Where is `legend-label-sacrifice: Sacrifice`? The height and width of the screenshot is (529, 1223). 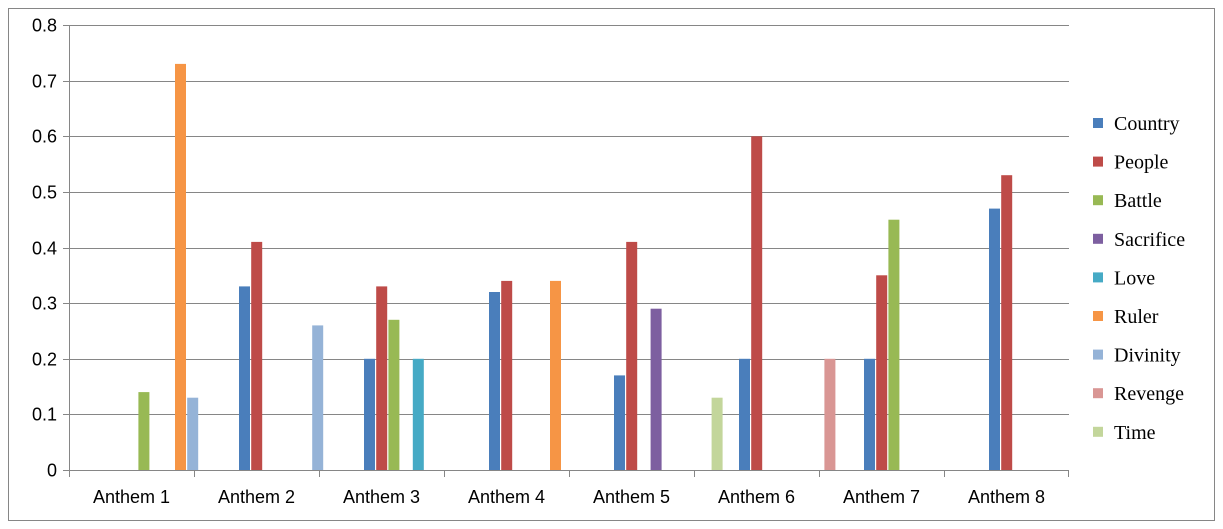
legend-label-sacrifice: Sacrifice is located at coordinates (1149, 240).